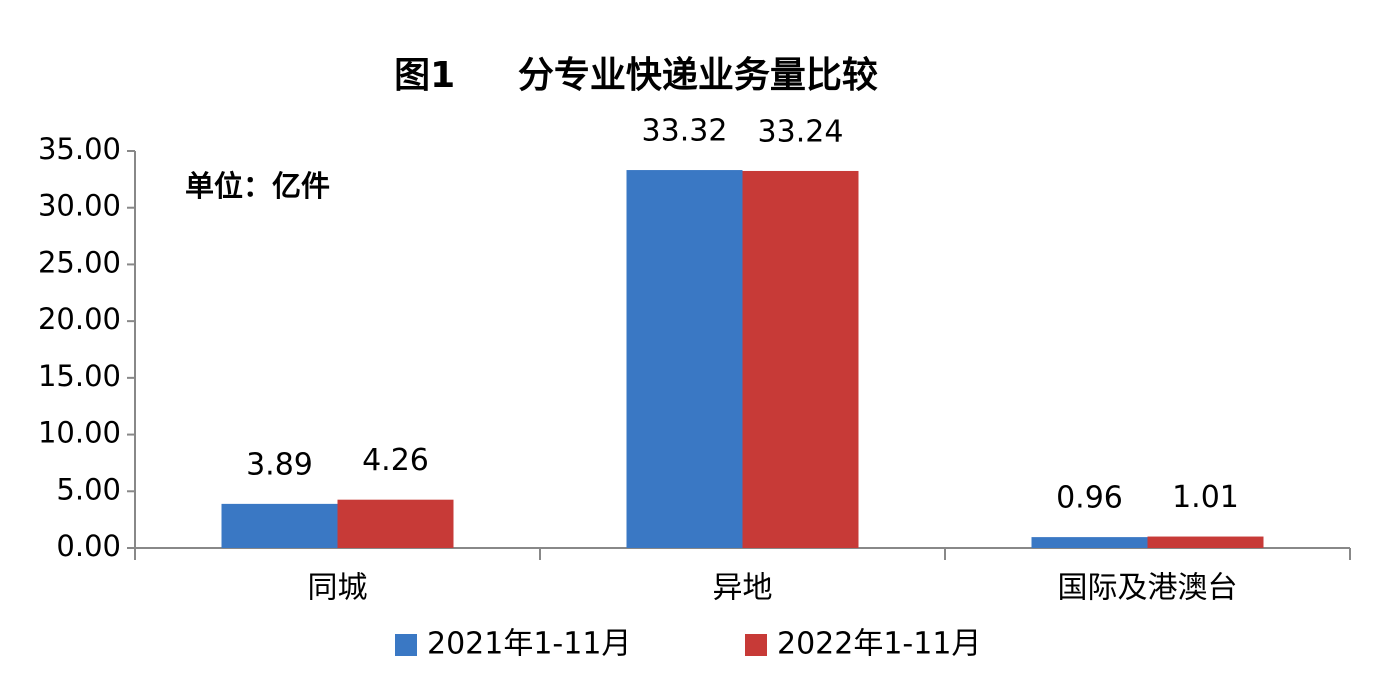  Describe the element at coordinates (801, 131) in the screenshot. I see `data-label: 33.24` at that location.